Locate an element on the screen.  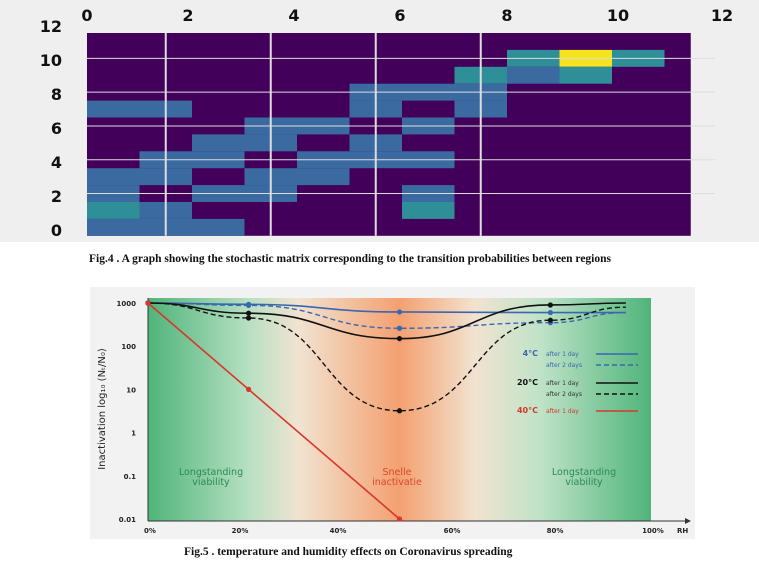
heatmap-x-tick-label: 6 is located at coordinates (399, 15).